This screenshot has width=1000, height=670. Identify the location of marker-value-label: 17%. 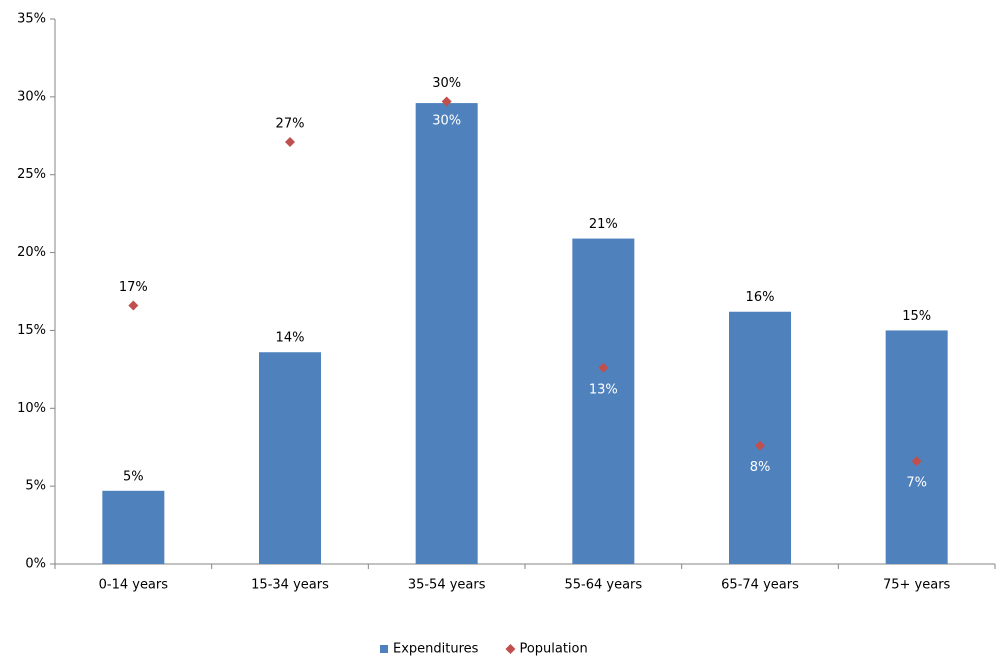
(133, 287).